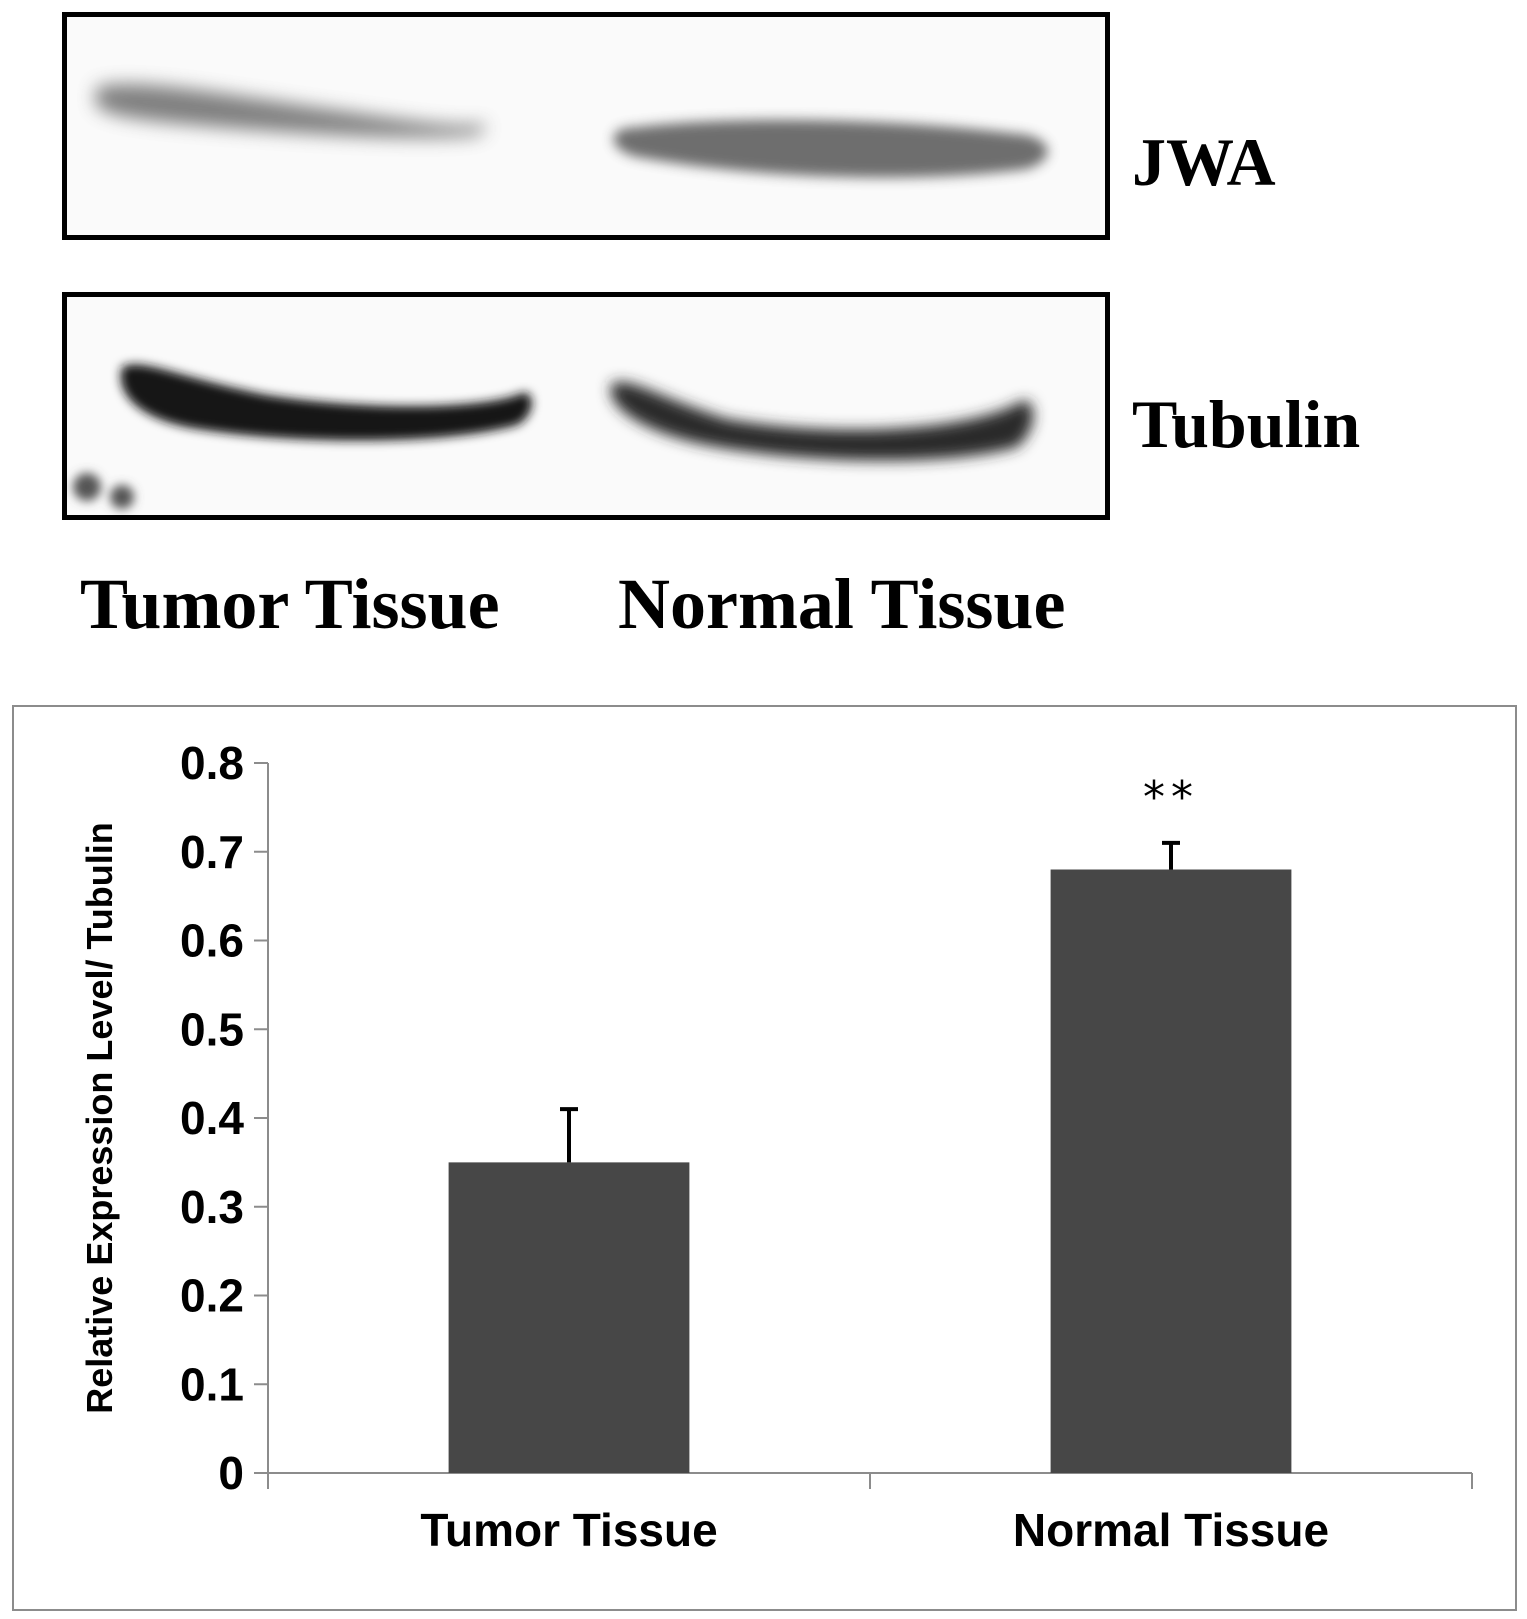 The height and width of the screenshot is (1619, 1527). What do you see at coordinates (103, 491) in the screenshot?
I see `blot-speck` at bounding box center [103, 491].